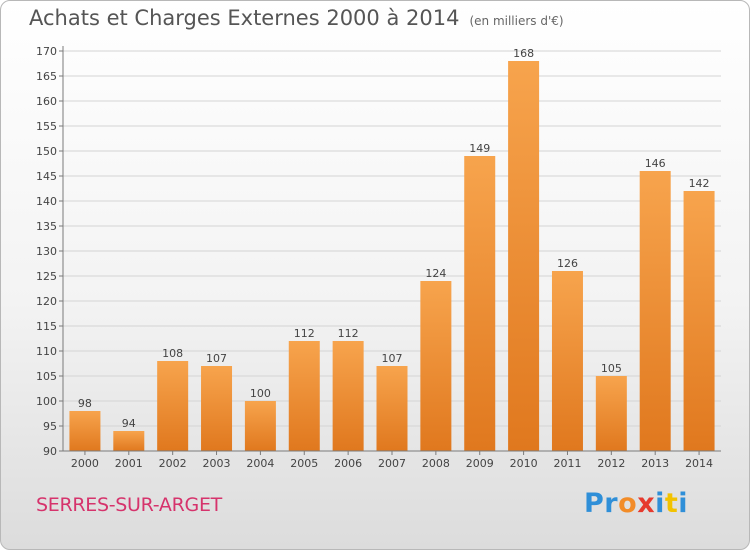 The width and height of the screenshot is (750, 550). Describe the element at coordinates (129, 423) in the screenshot. I see `data-label: 94` at that location.